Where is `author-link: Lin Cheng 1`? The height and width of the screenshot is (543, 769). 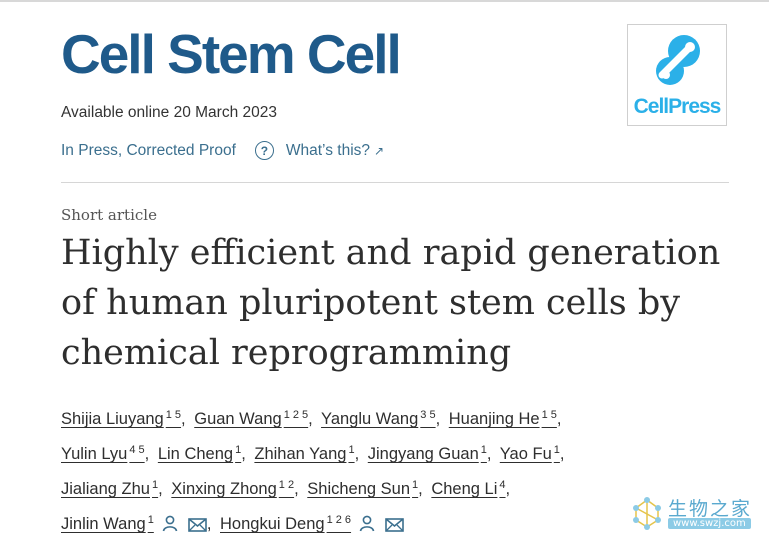
author-link: Lin Cheng 1 is located at coordinates (199, 453).